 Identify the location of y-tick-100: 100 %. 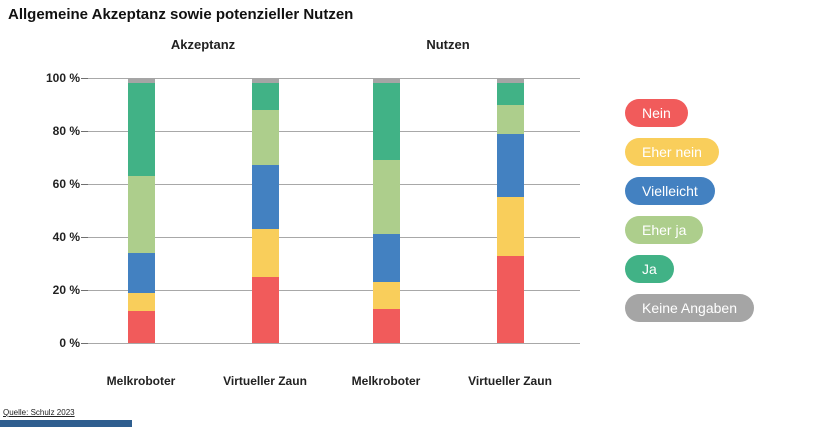
(62, 78).